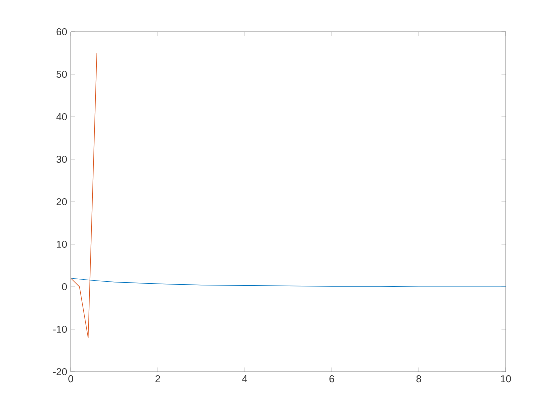  I want to click on x-tick-label: 6, so click(332, 379).